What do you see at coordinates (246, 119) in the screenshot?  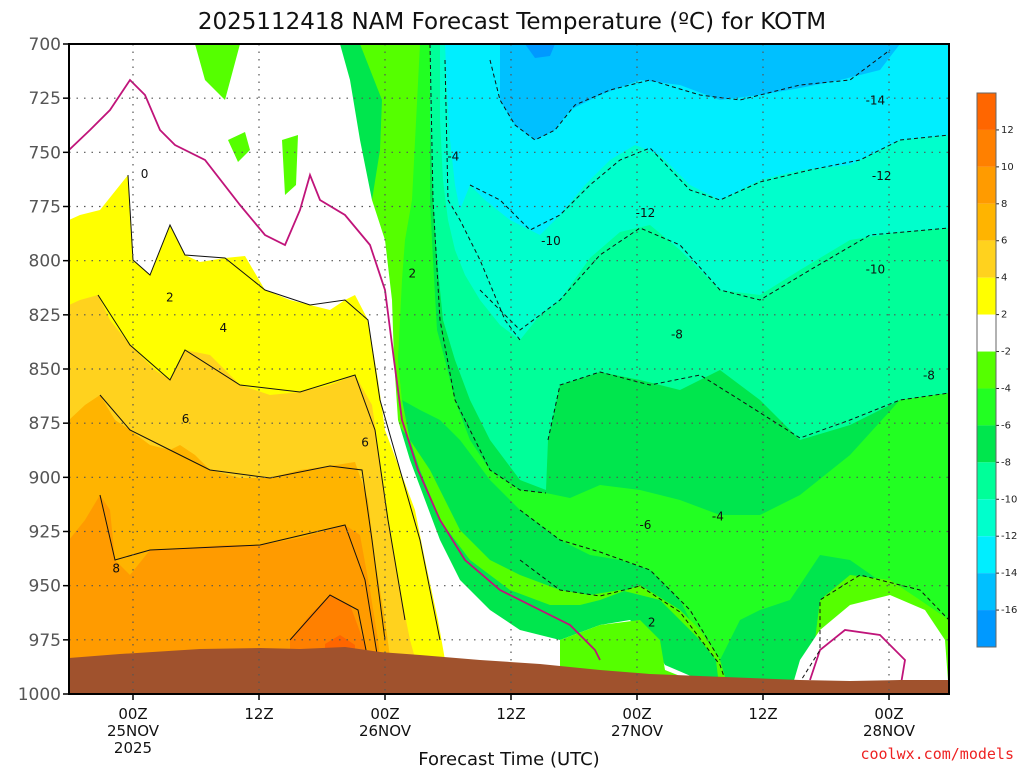 I see `band-minus-4-east-islands` at bounding box center [246, 119].